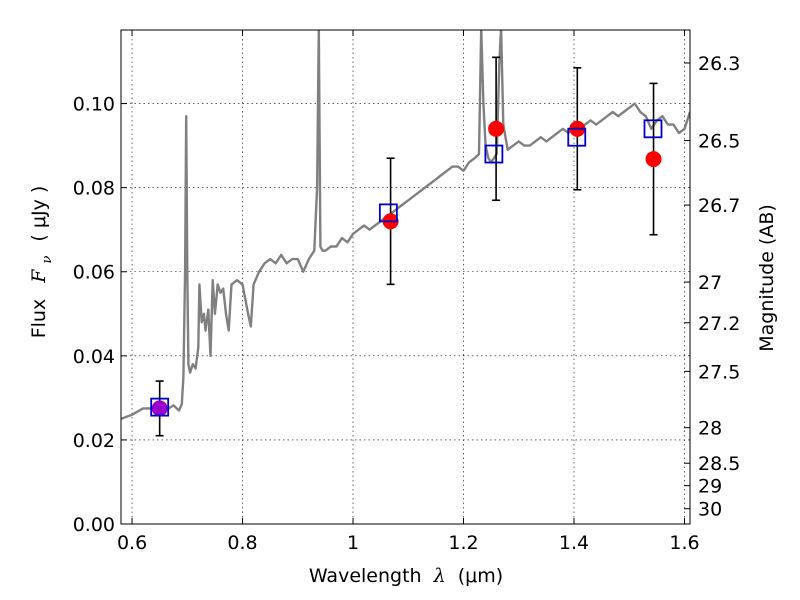 This screenshot has width=800, height=600. I want to click on x-tick-label: 0.8, so click(242, 543).